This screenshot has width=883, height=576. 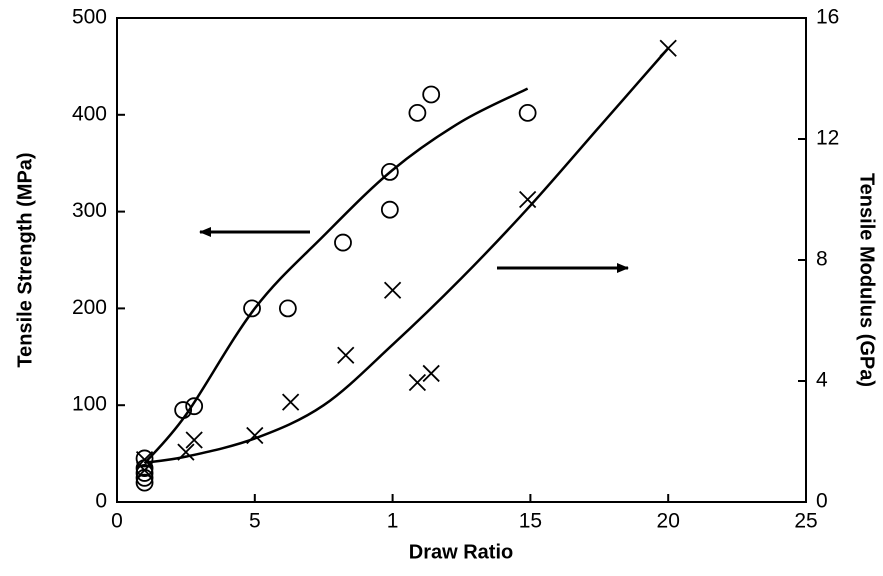 I want to click on x-tick-label: 15, so click(x=530, y=521).